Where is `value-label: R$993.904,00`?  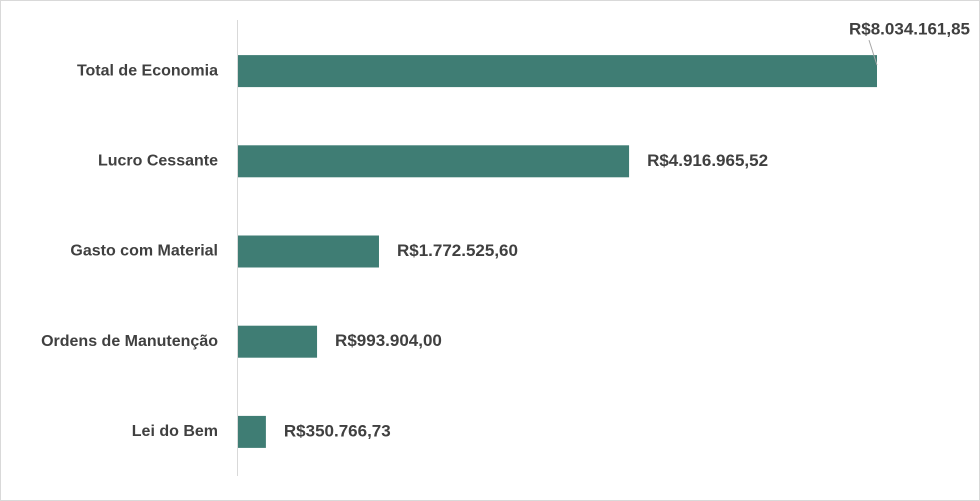 value-label: R$993.904,00 is located at coordinates (388, 340).